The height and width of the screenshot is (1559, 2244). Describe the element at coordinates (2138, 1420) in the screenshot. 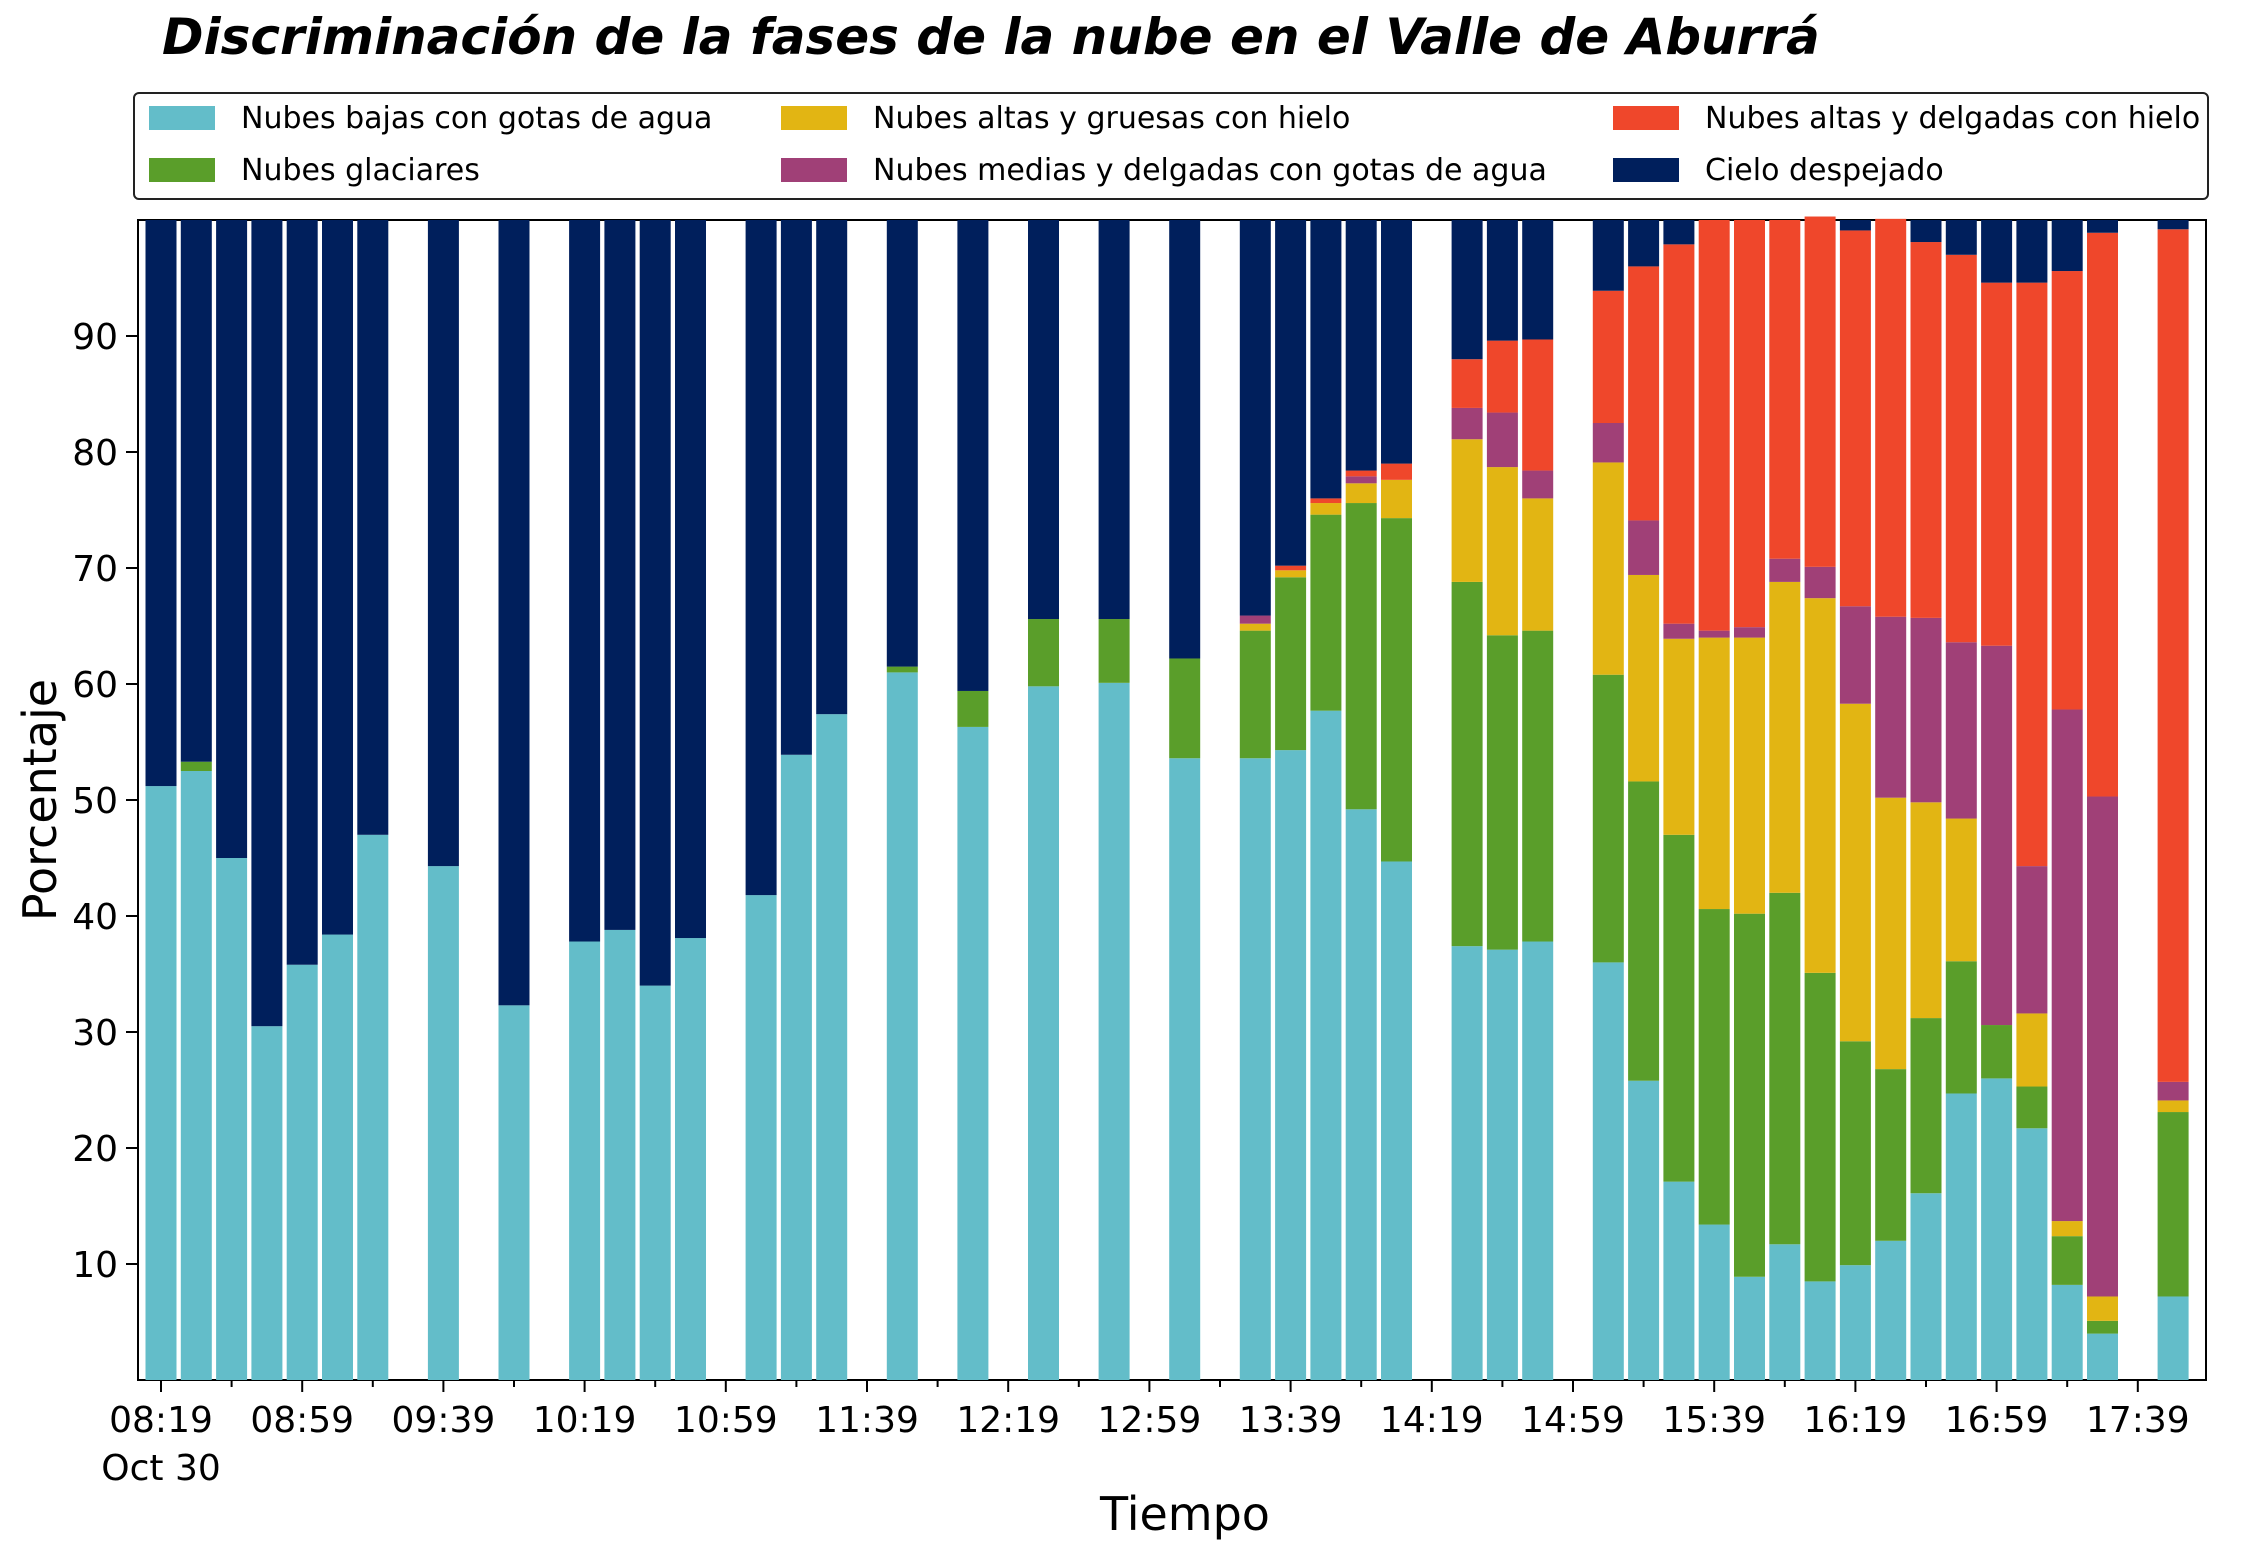

I see `x-tick-label: 17:39` at that location.